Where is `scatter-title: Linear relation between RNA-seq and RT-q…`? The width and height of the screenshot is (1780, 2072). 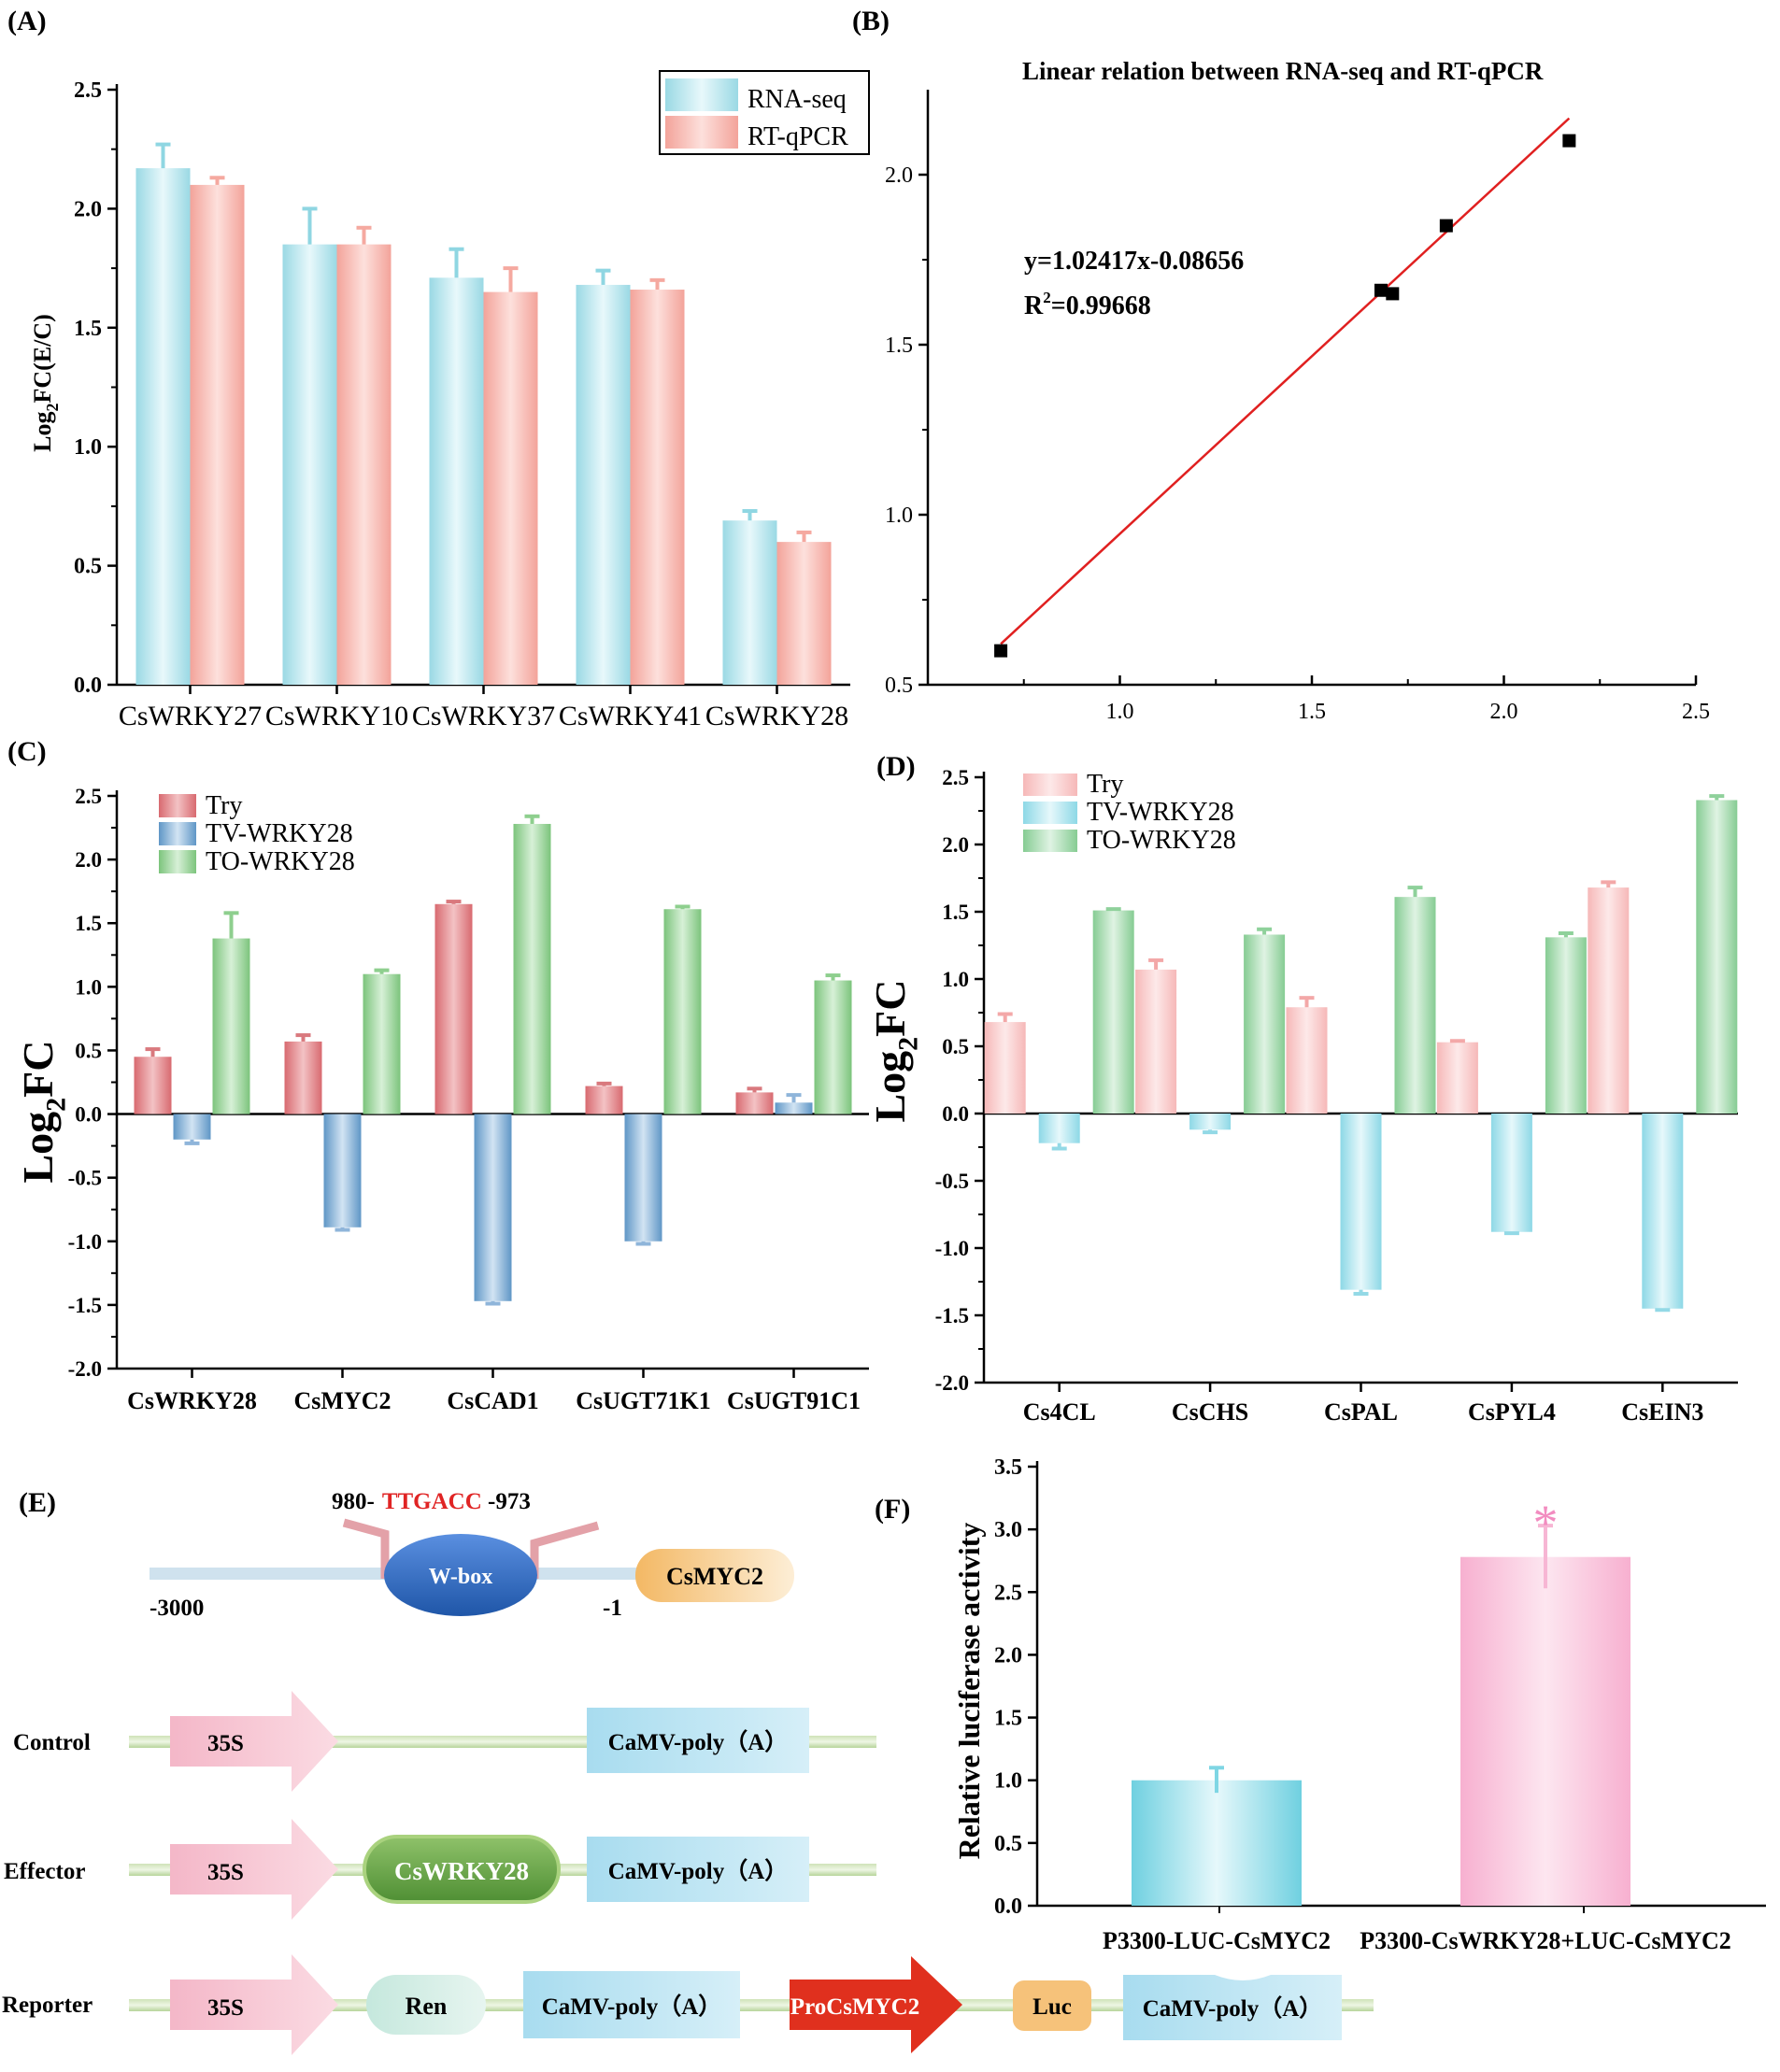
scatter-title: Linear relation between RNA-seq and RT-q… is located at coordinates (1283, 71).